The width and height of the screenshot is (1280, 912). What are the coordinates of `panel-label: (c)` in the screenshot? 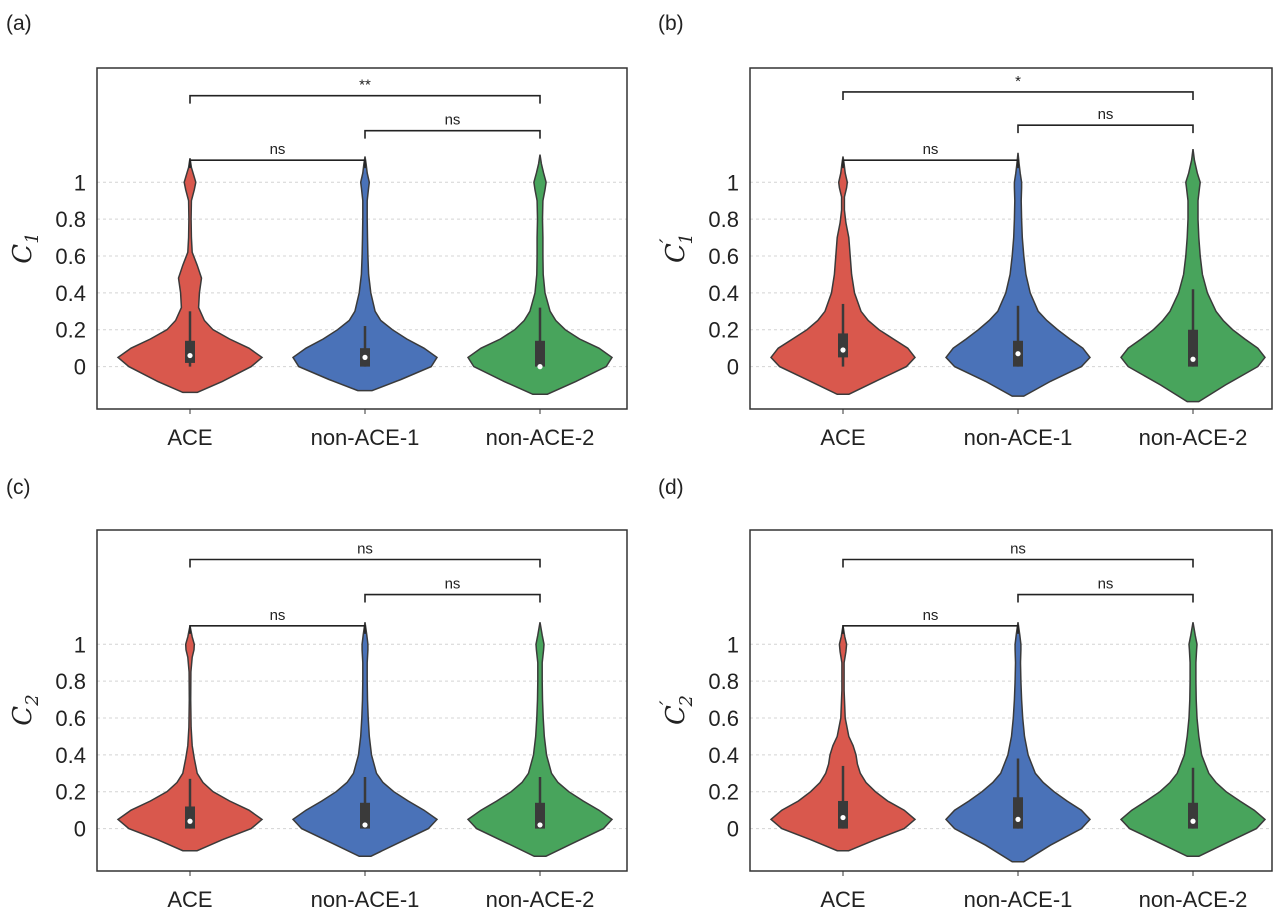 It's located at (18, 487).